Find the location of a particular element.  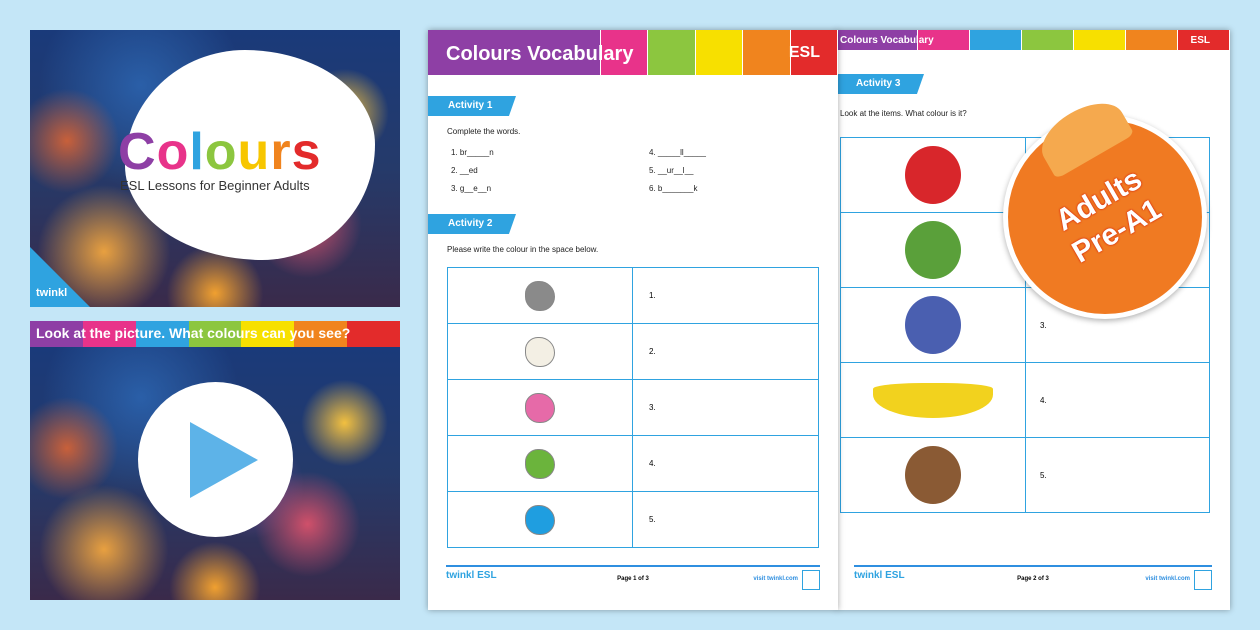

page1-tag: ESL is located at coordinates (804, 52).